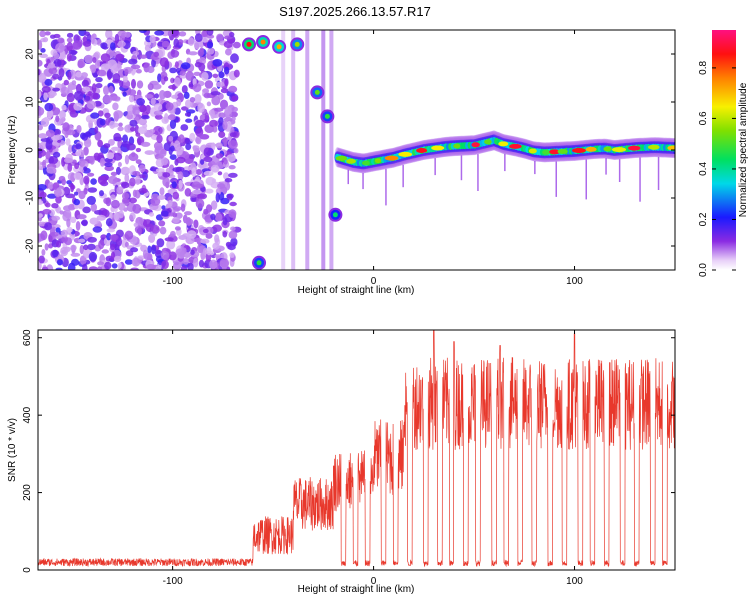 This screenshot has width=750, height=600. Describe the element at coordinates (574, 281) in the screenshot. I see `x-tick-label: 100` at that location.